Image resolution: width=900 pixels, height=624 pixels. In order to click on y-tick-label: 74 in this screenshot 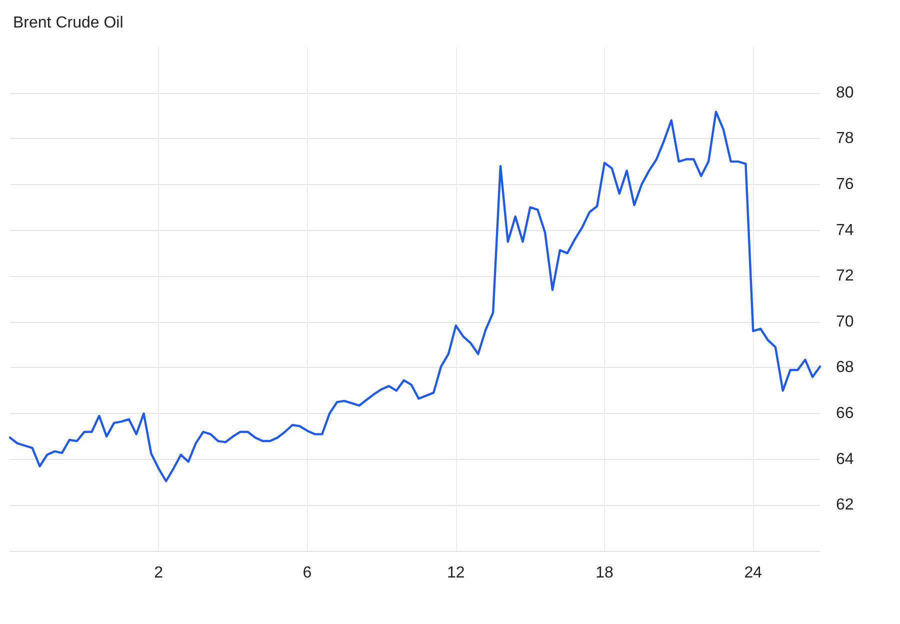, I will do `click(845, 230)`.